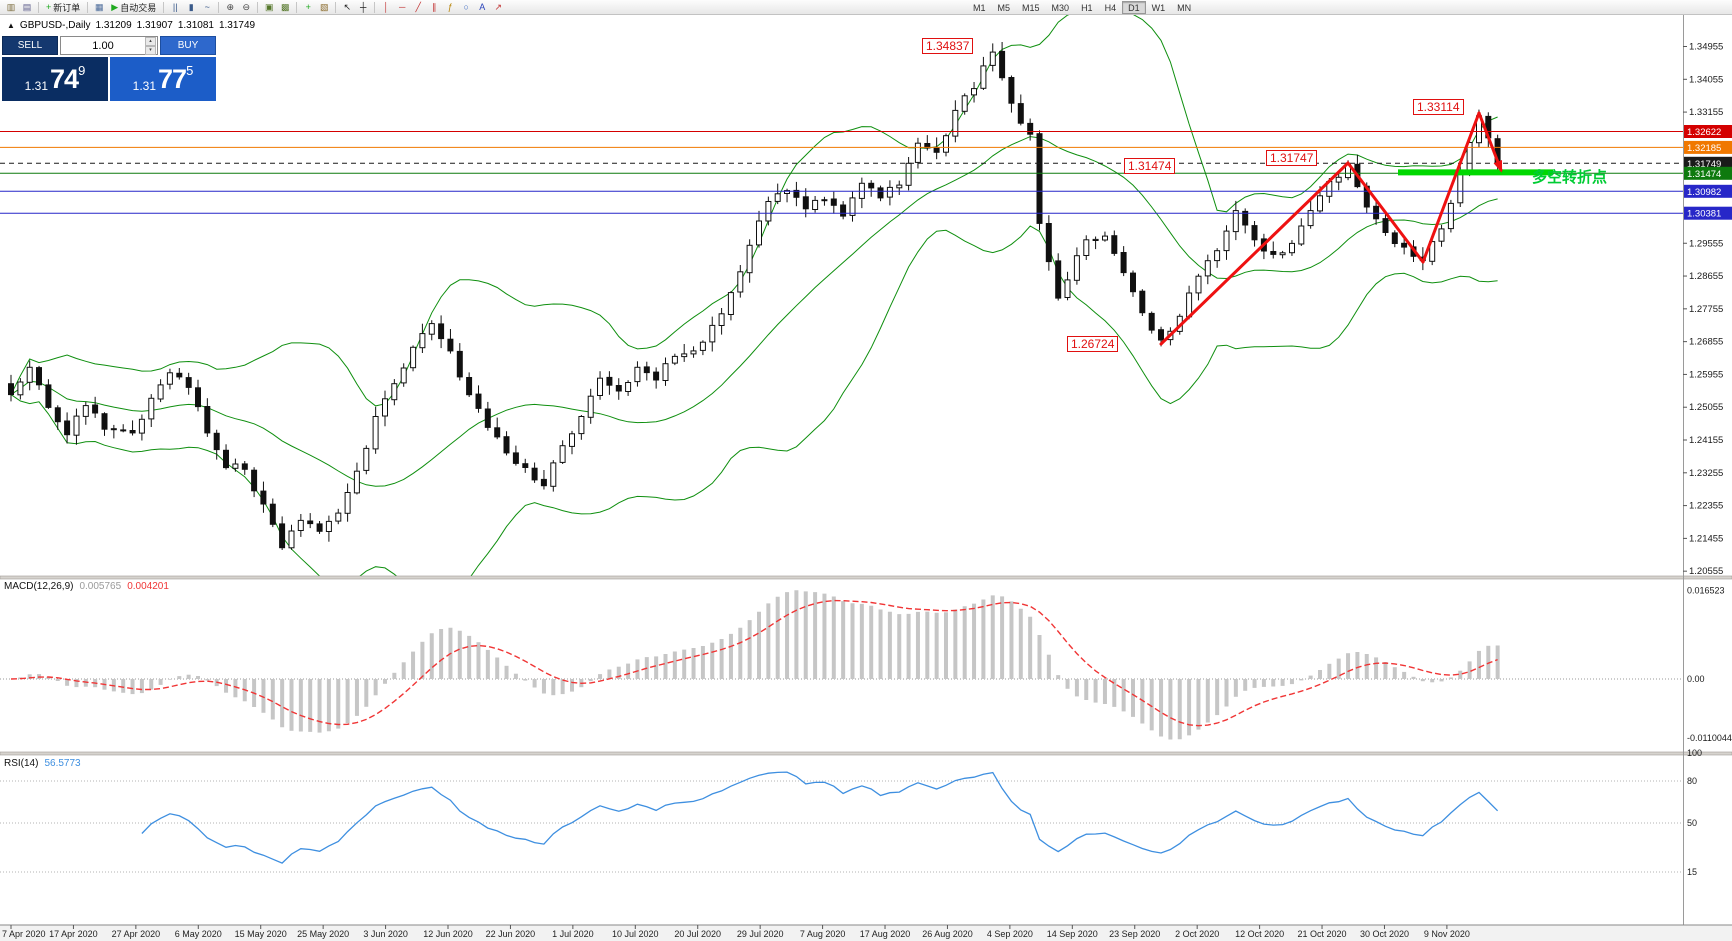 This screenshot has width=1732, height=941. I want to click on timeframe-button-h1: H1, so click(1087, 8).